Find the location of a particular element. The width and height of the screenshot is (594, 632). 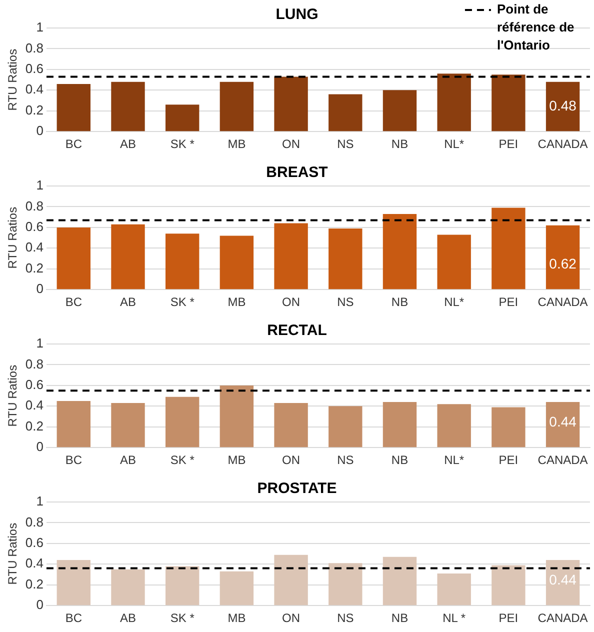

chart-title: RECTAL is located at coordinates (297, 331).